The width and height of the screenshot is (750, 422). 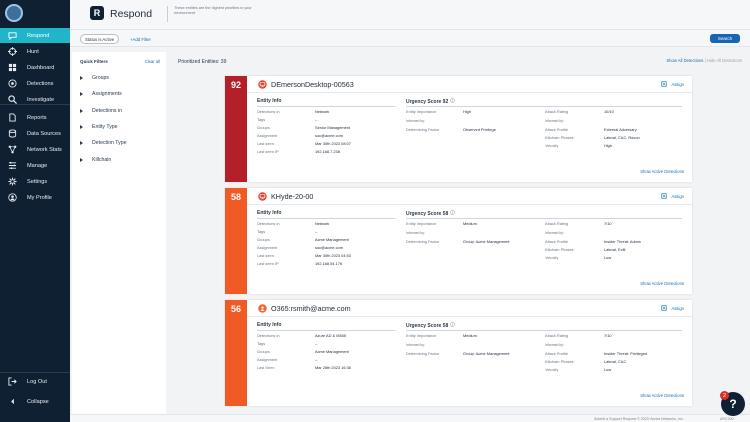 What do you see at coordinates (311, 308) in the screenshot?
I see `entity-name: O365:rsmith@acme.com` at bounding box center [311, 308].